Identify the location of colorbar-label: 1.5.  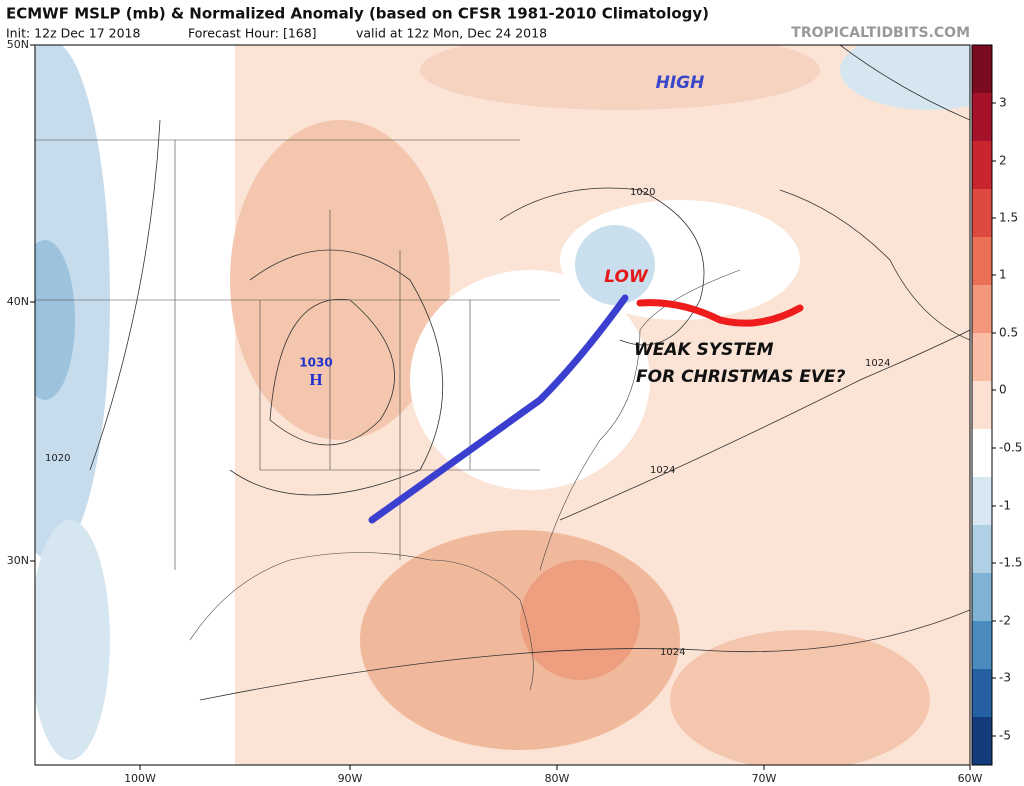
(1008, 218).